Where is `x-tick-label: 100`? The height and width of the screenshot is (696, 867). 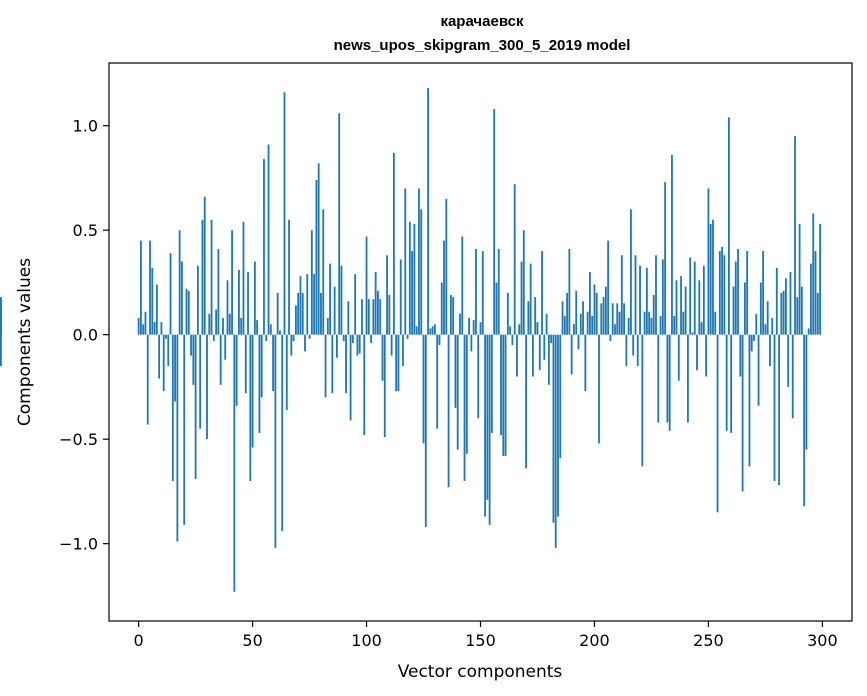
x-tick-label: 100 is located at coordinates (366, 640).